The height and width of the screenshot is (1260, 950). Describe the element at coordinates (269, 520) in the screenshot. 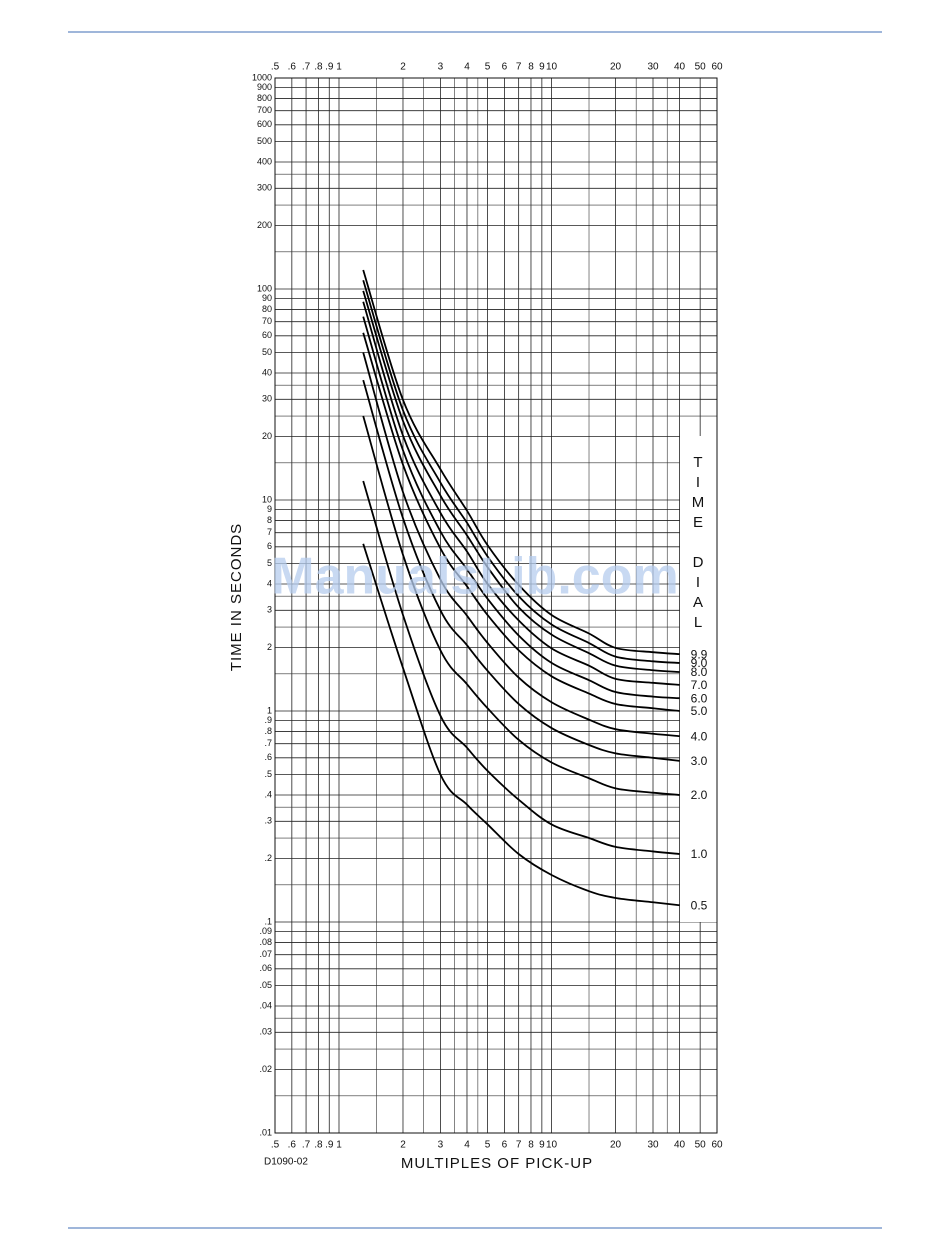

I see `y-tick-label: 8` at that location.